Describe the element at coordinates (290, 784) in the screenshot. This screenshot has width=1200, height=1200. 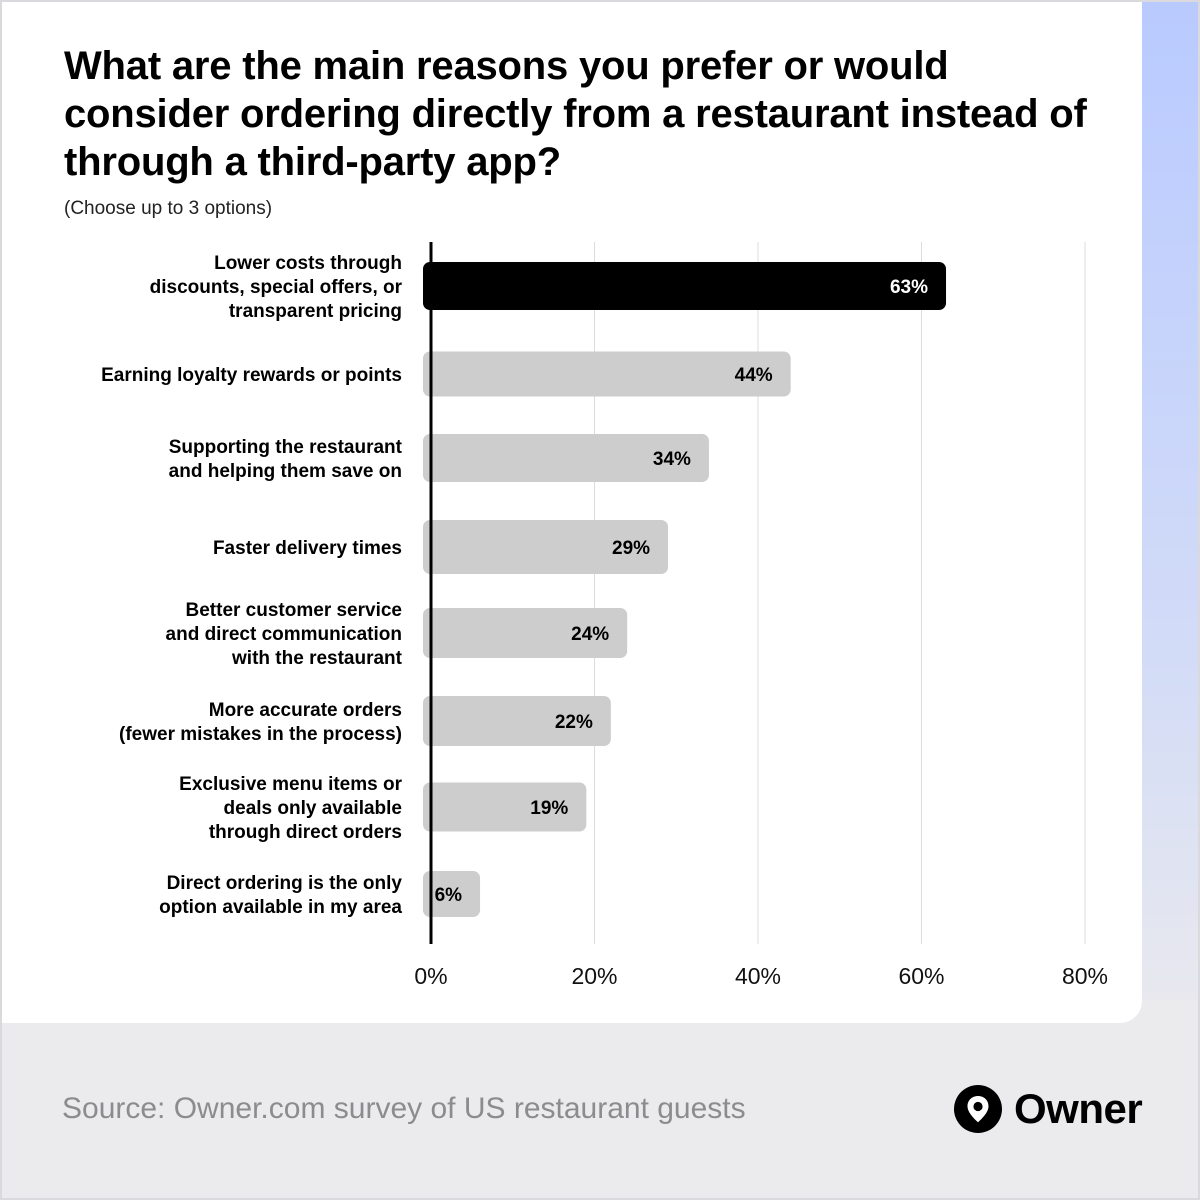
I see `category-label: Exclusive menu items or` at that location.